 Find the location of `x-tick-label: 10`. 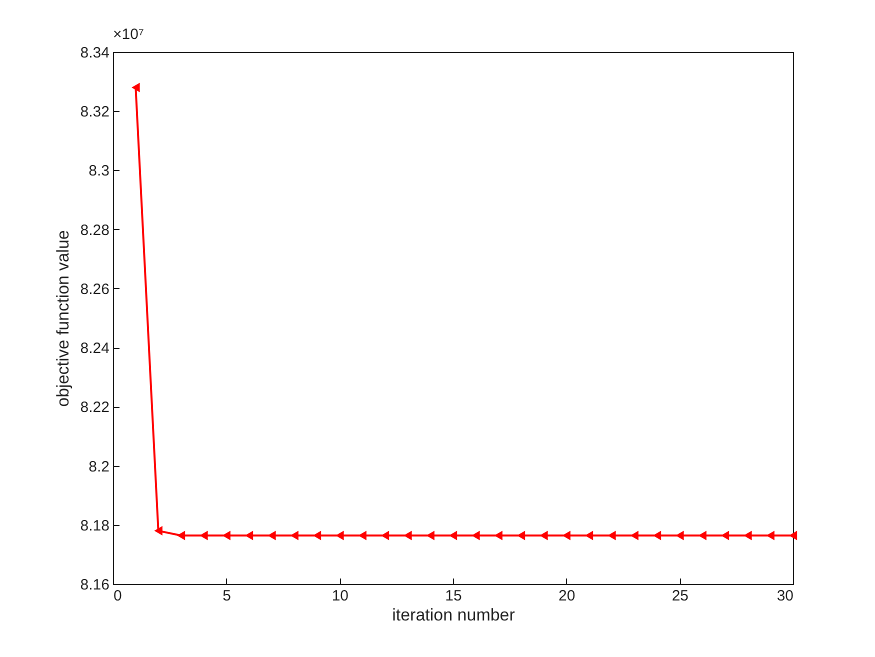

x-tick-label: 10 is located at coordinates (340, 596).